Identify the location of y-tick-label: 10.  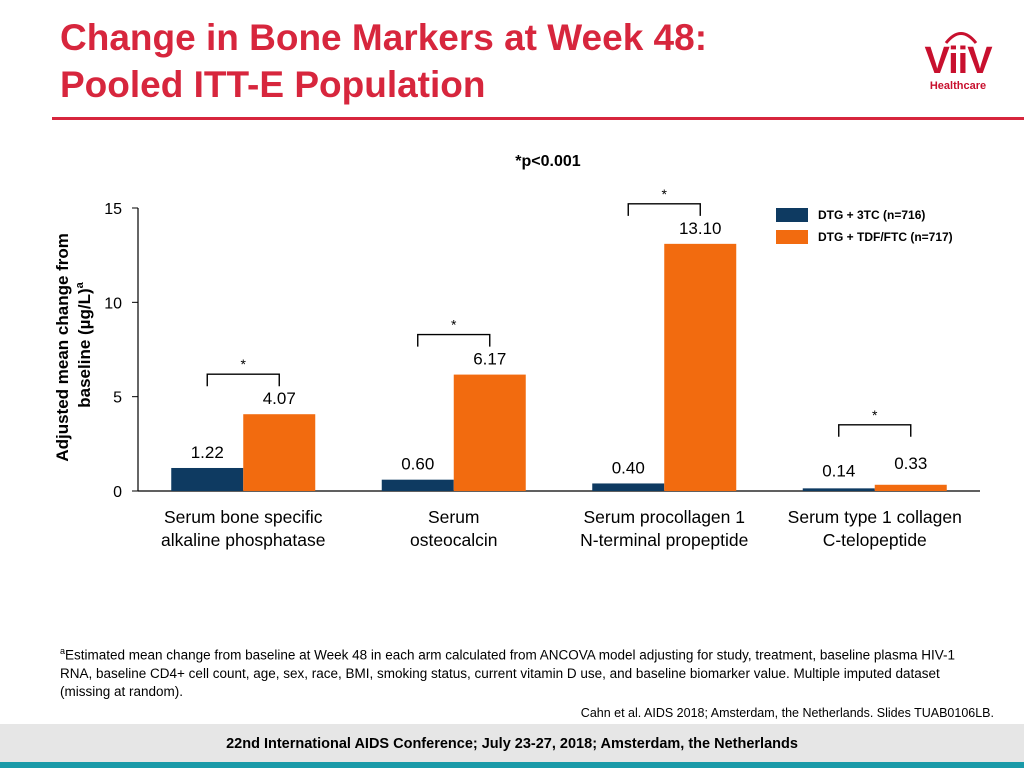
(113, 303).